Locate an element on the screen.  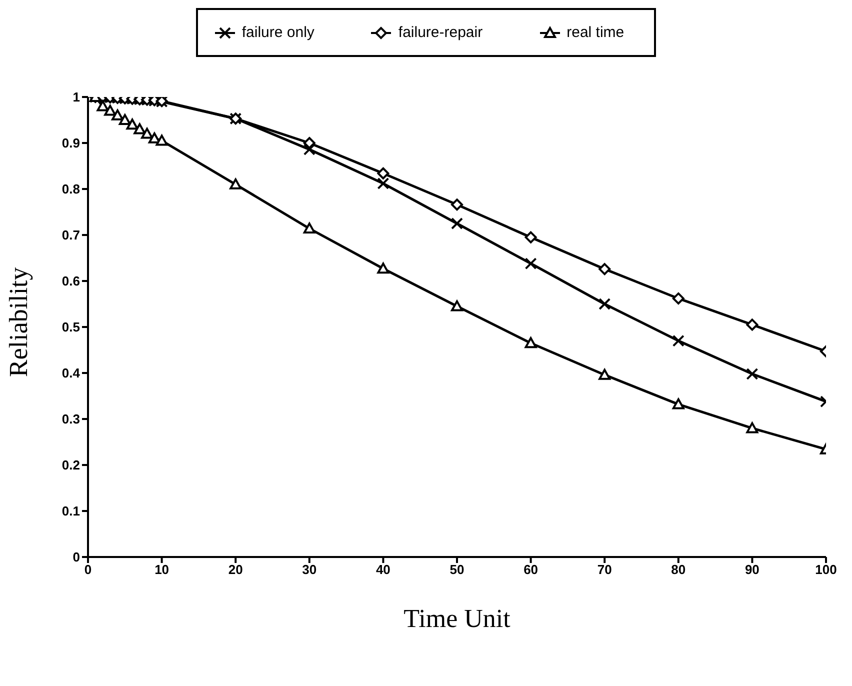
legend-label: failure only is located at coordinates (278, 32).